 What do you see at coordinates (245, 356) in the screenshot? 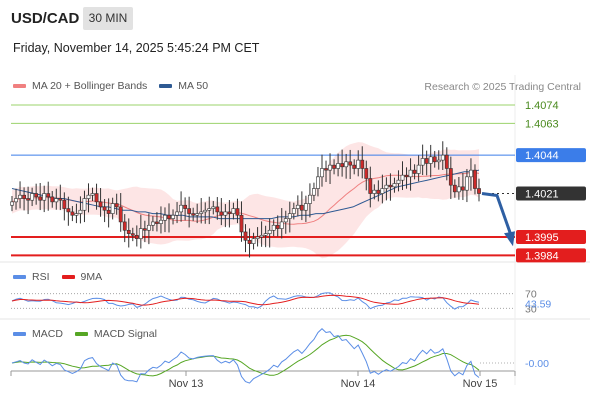
I see `macd-line` at bounding box center [245, 356].